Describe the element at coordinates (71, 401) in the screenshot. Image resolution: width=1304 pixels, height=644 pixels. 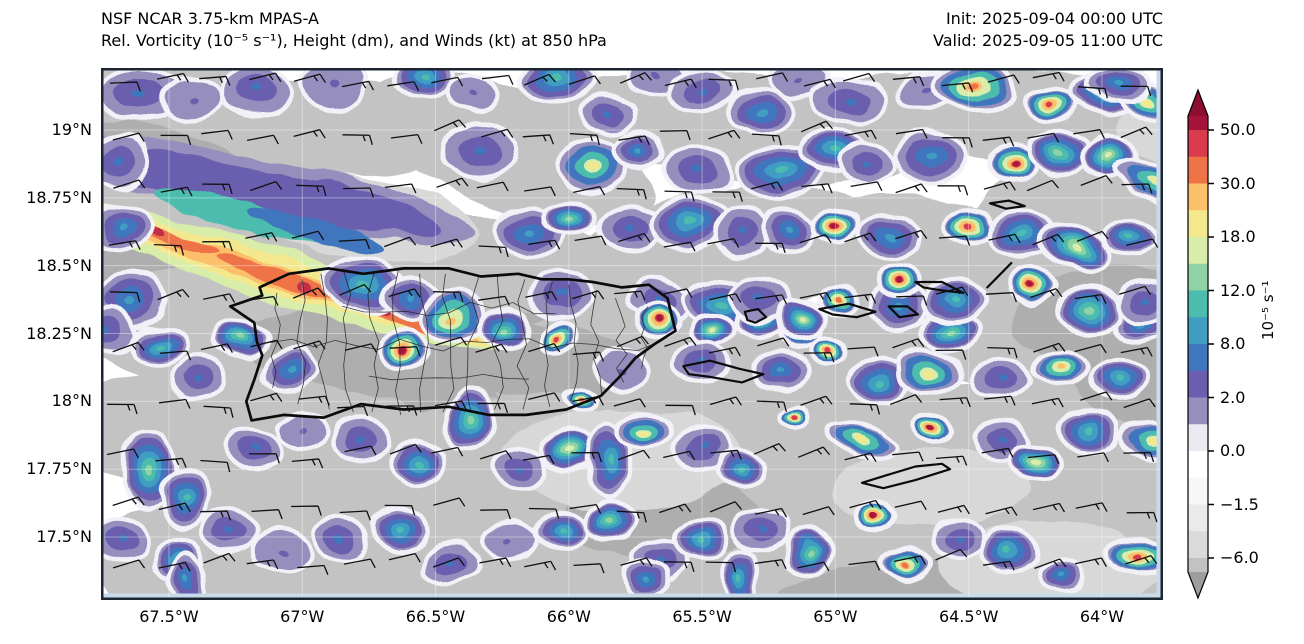
I see `y-tick-label-18°N: 18°N` at that location.